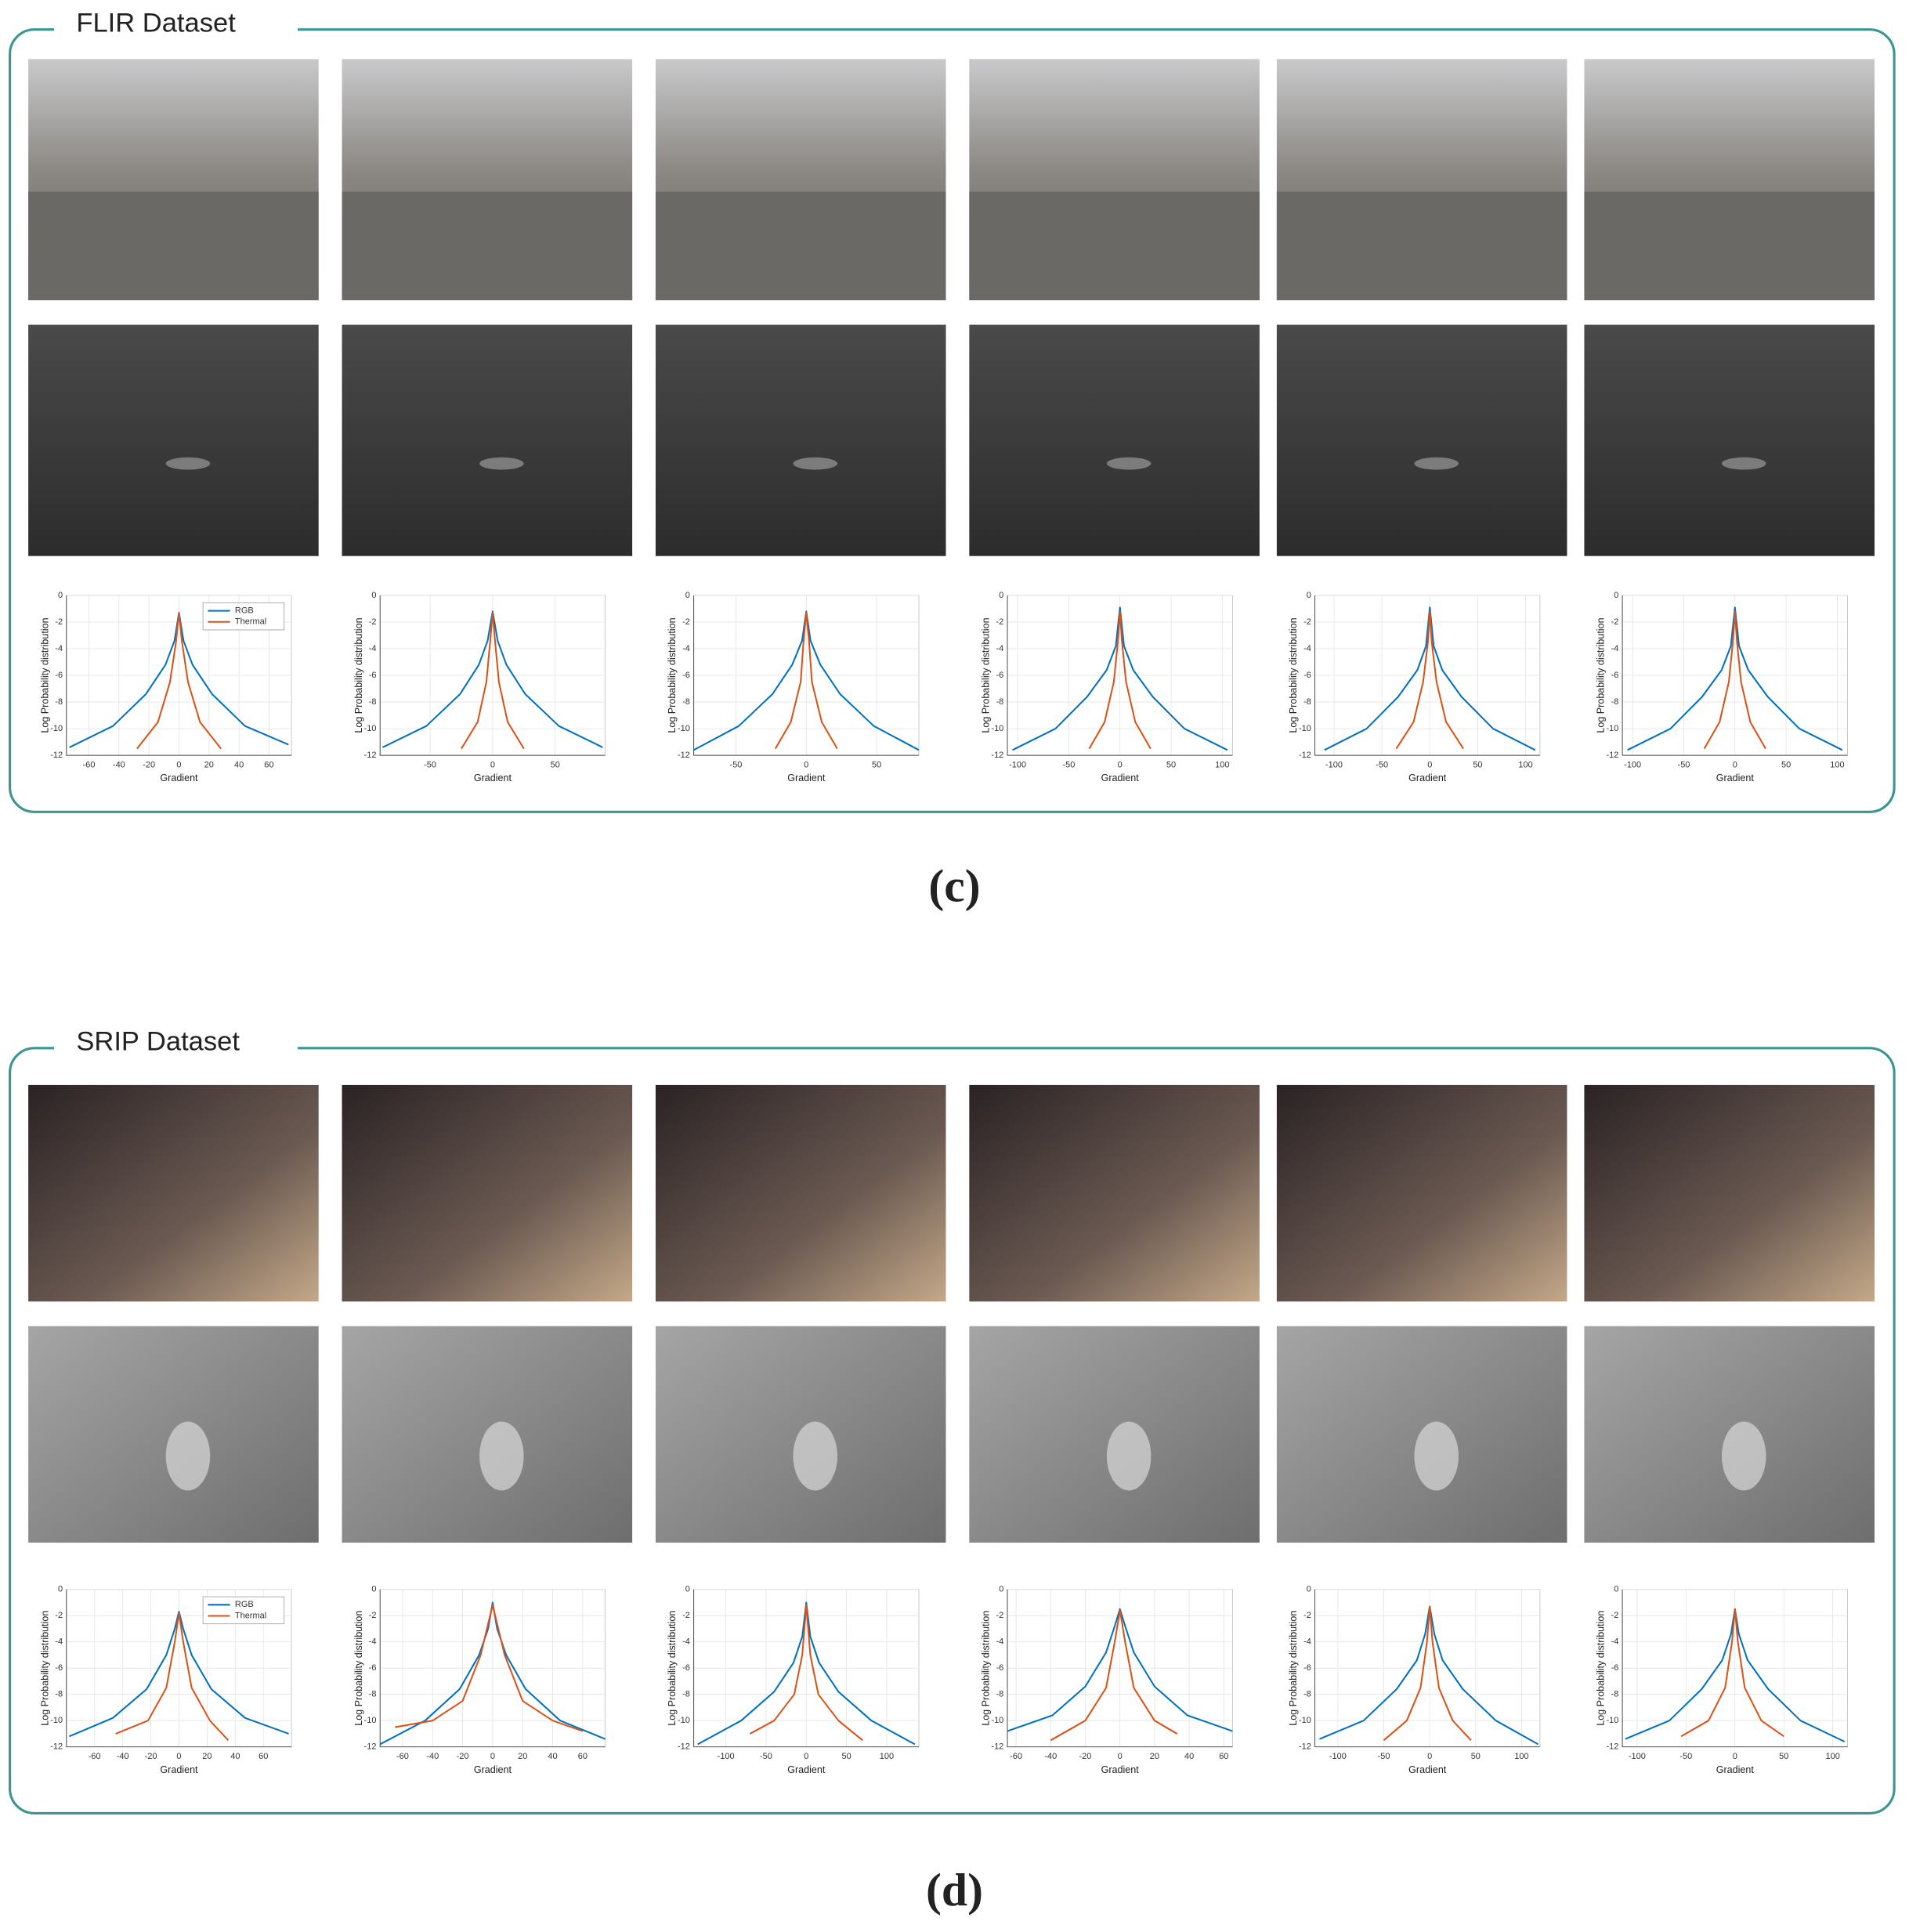 This screenshot has height=1932, width=1909. I want to click on panel-title: FLIR Dataset, so click(156, 24).